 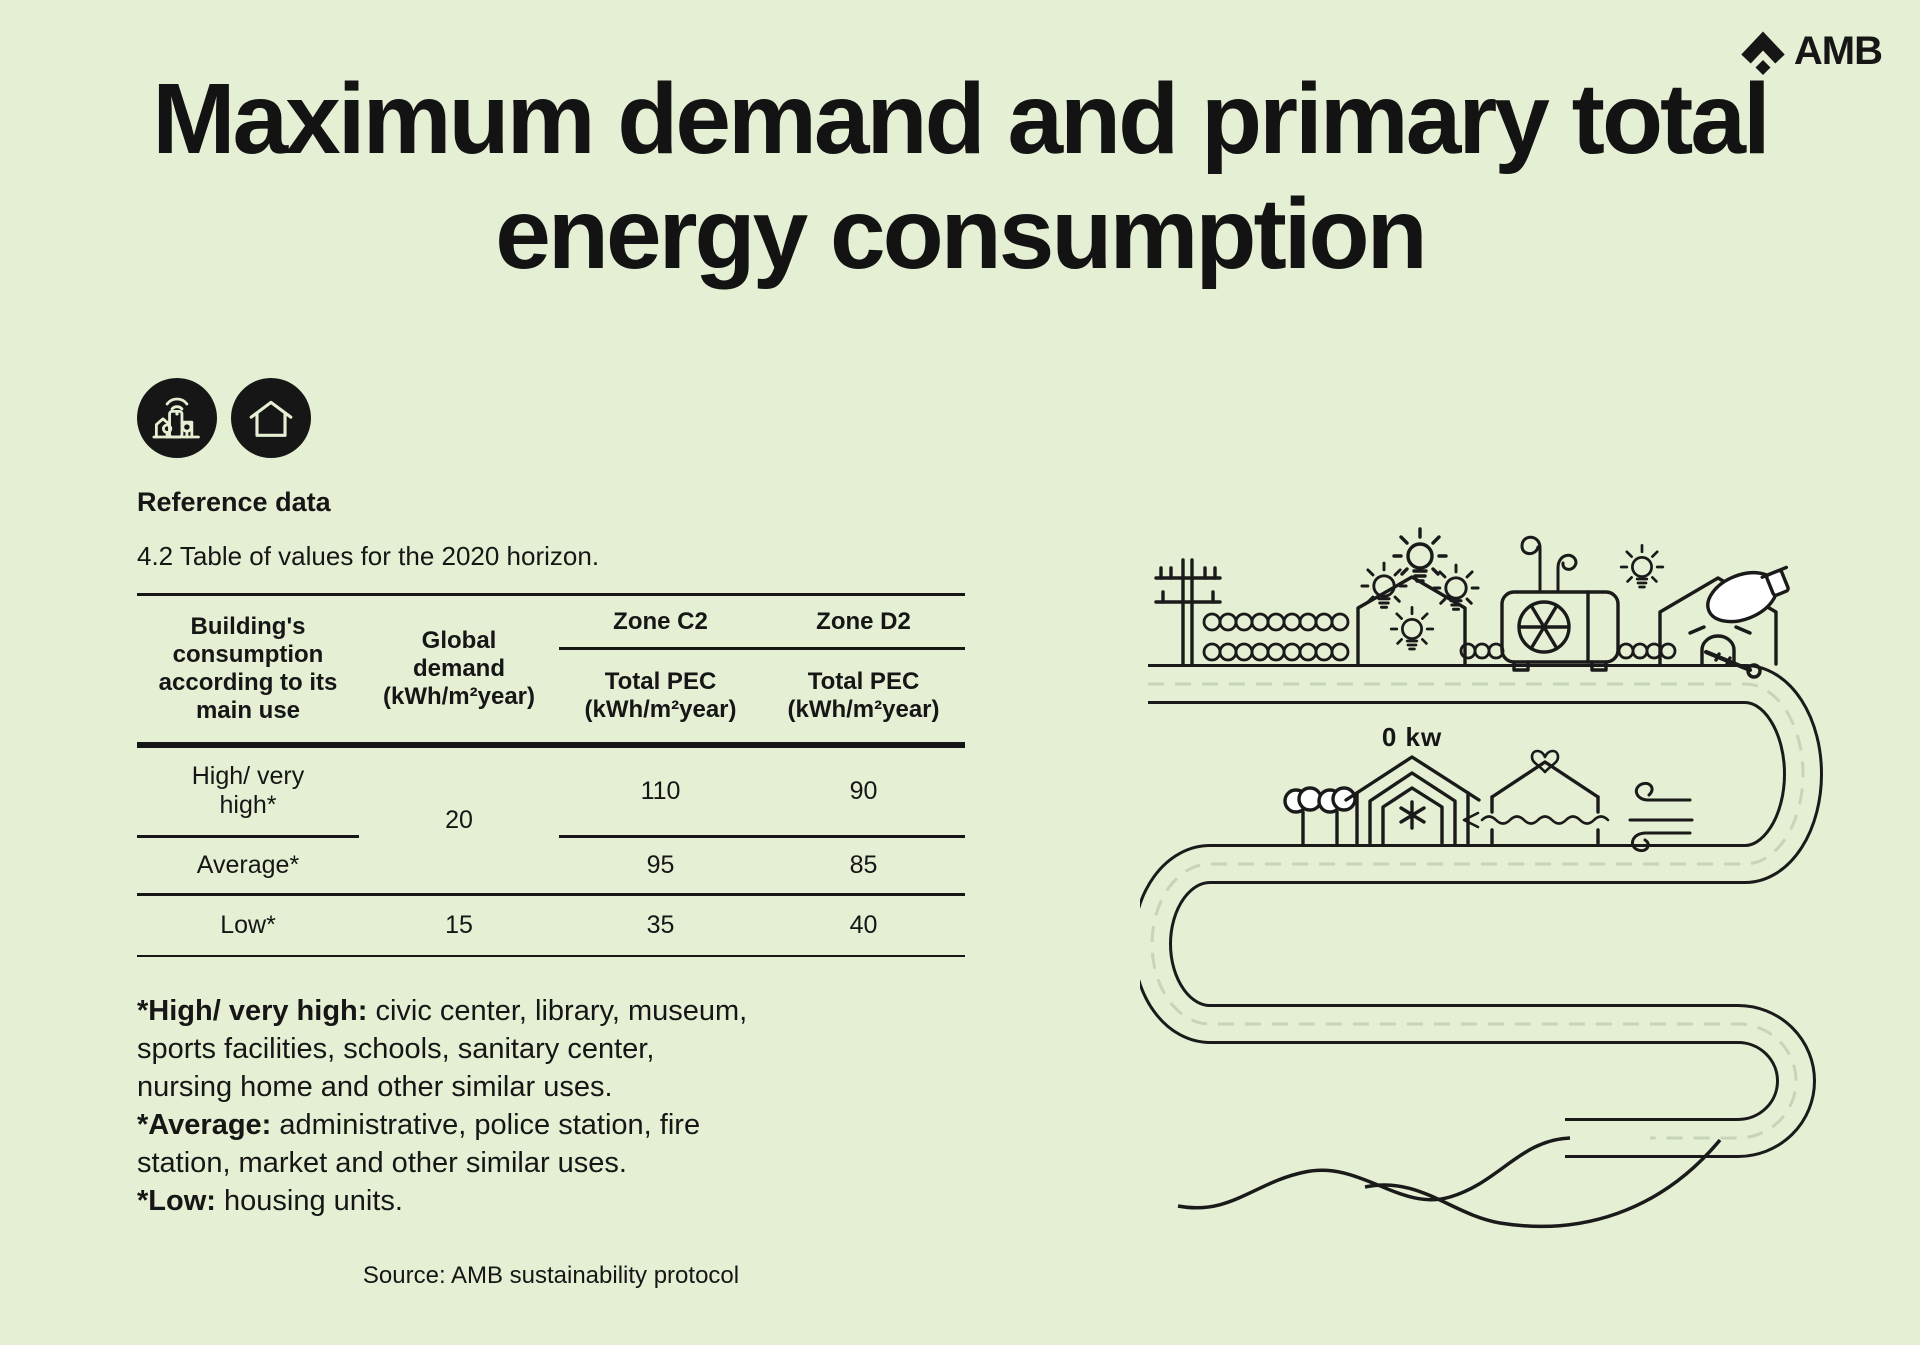 I want to click on pec-c2-label: Total PEC, so click(x=660, y=681).